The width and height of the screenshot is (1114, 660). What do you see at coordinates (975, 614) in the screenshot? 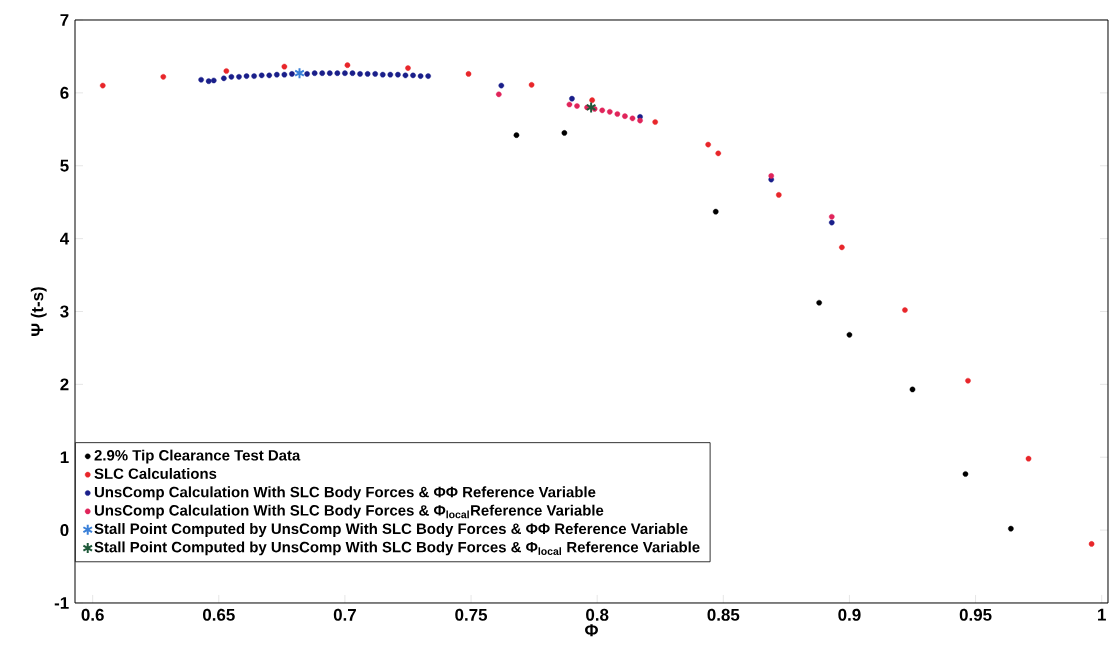
I see `x-tick-label: 0.95` at bounding box center [975, 614].